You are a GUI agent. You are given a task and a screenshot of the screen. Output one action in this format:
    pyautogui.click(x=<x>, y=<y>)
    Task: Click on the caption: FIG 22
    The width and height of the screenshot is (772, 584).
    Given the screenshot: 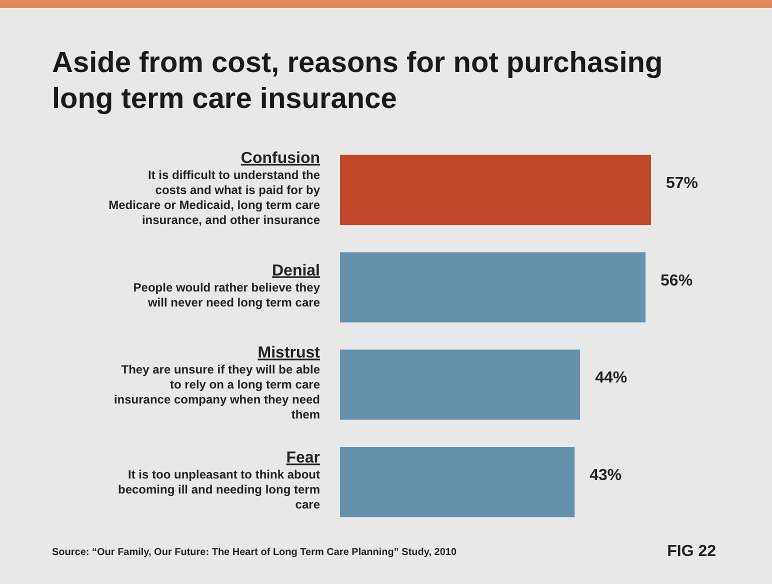 What is the action you would take?
    pyautogui.click(x=691, y=551)
    